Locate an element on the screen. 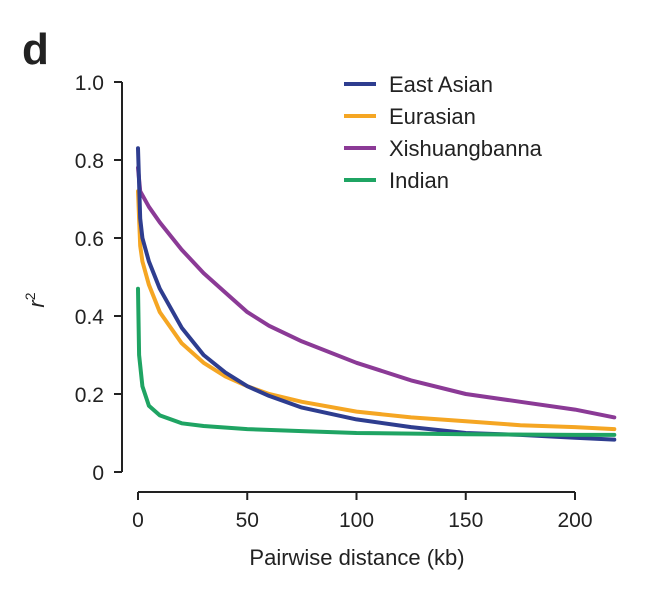 This screenshot has width=665, height=598. x-tick-label: 100 is located at coordinates (356, 520).